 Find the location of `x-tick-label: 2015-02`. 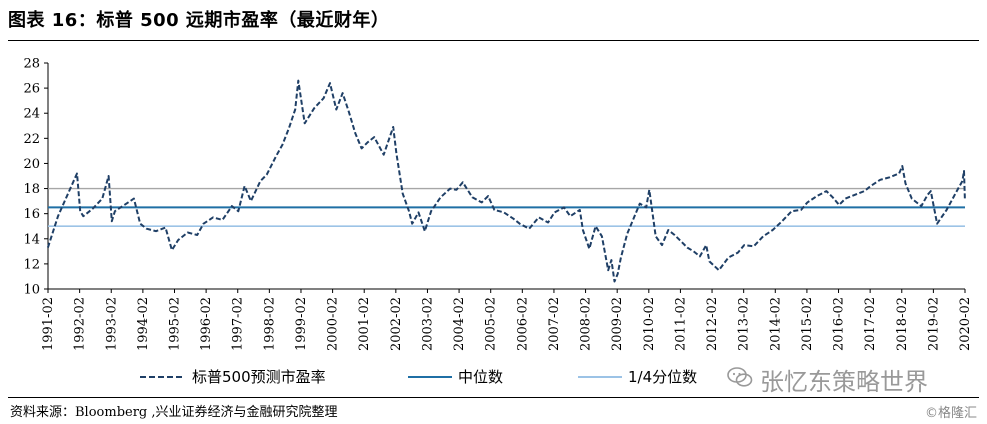

x-tick-label: 2015-02 is located at coordinates (807, 324).